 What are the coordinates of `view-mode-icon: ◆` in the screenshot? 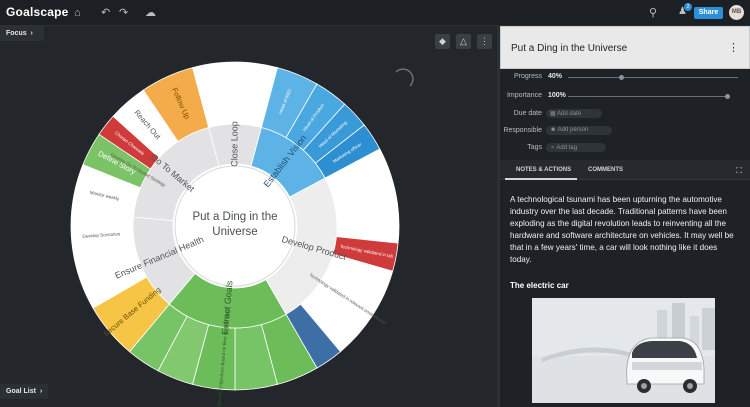 It's located at (442, 41).